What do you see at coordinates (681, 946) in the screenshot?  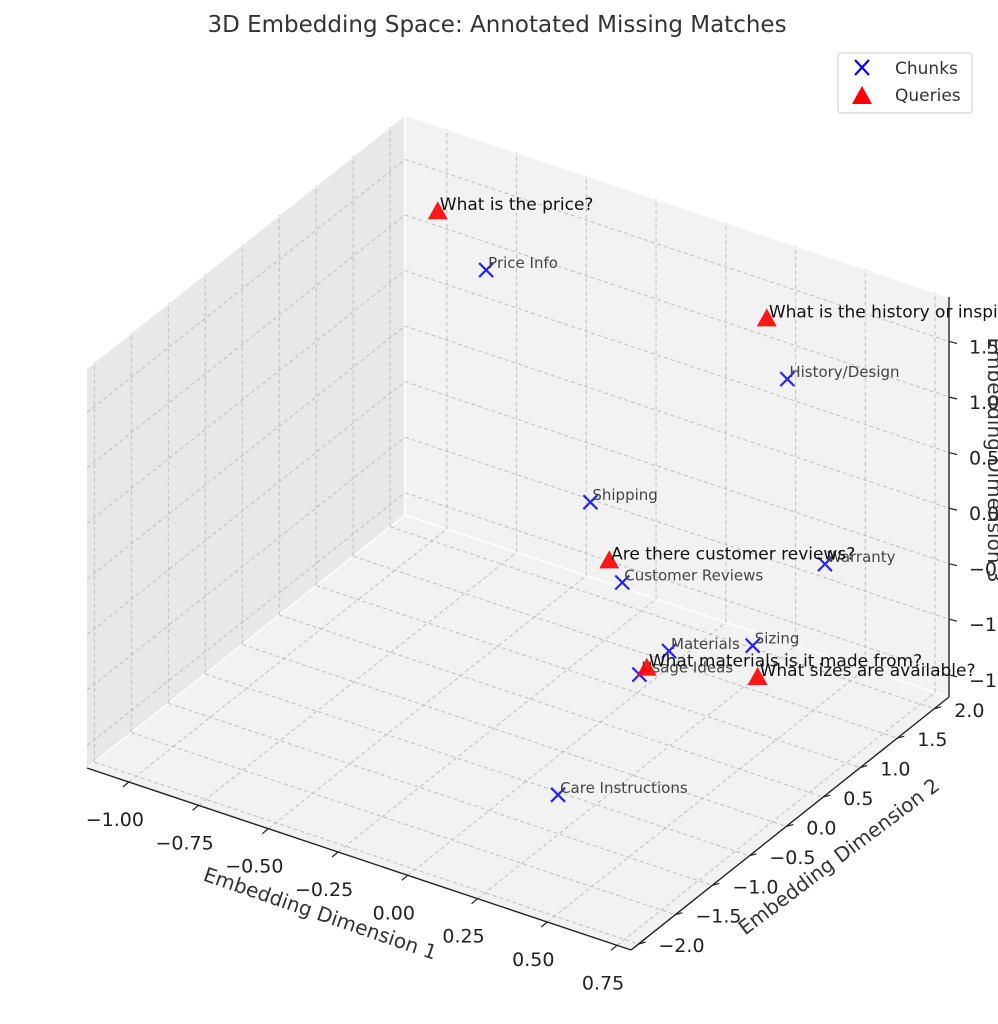 I see `y-tick-label: −2.0` at bounding box center [681, 946].